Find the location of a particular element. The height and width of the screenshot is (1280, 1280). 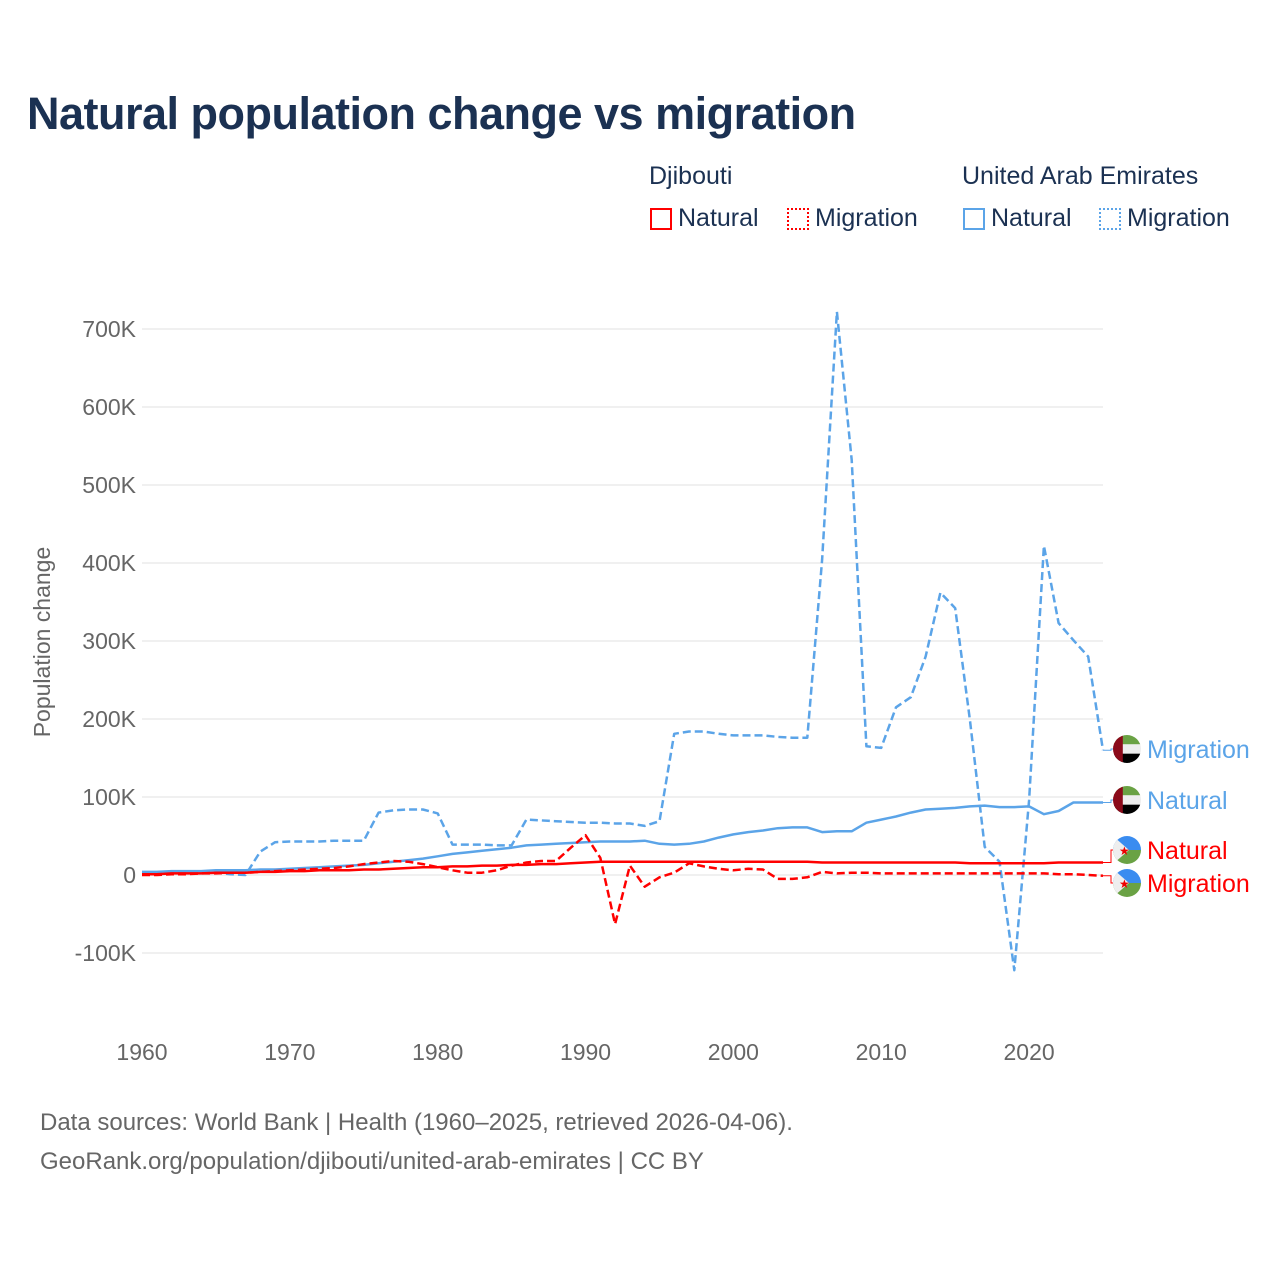

legend-djibouti-migration: Migration is located at coordinates (852, 218).